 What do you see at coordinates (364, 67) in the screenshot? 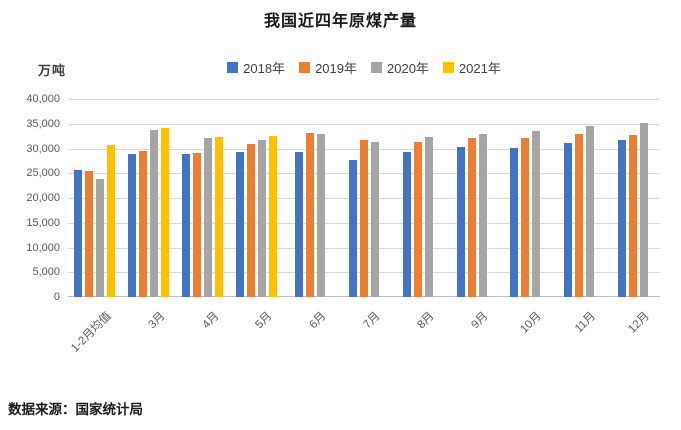
I see `legend: 2018年 2019年 2020年 2021年` at bounding box center [364, 67].